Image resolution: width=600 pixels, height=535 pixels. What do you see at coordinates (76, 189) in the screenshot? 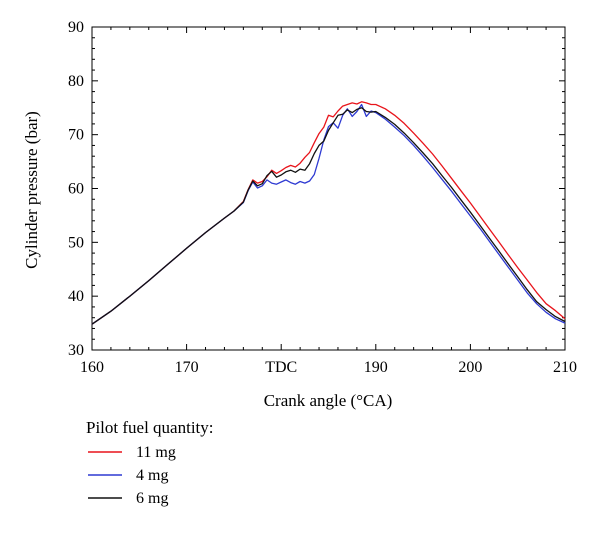
I see `y-tick-label: 60` at bounding box center [76, 189].